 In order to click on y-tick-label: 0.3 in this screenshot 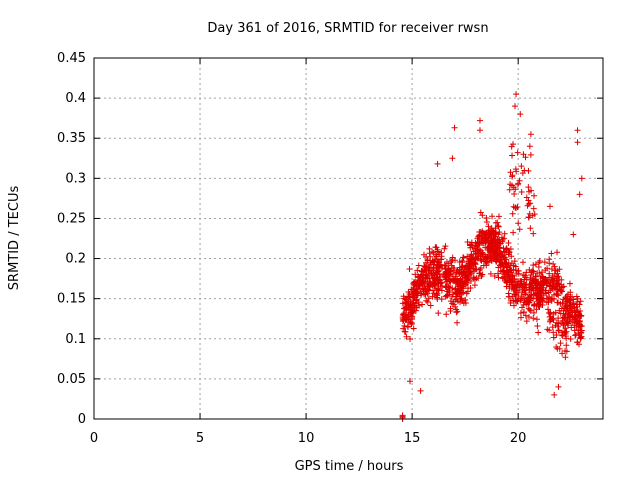, I will do `click(75, 178)`.